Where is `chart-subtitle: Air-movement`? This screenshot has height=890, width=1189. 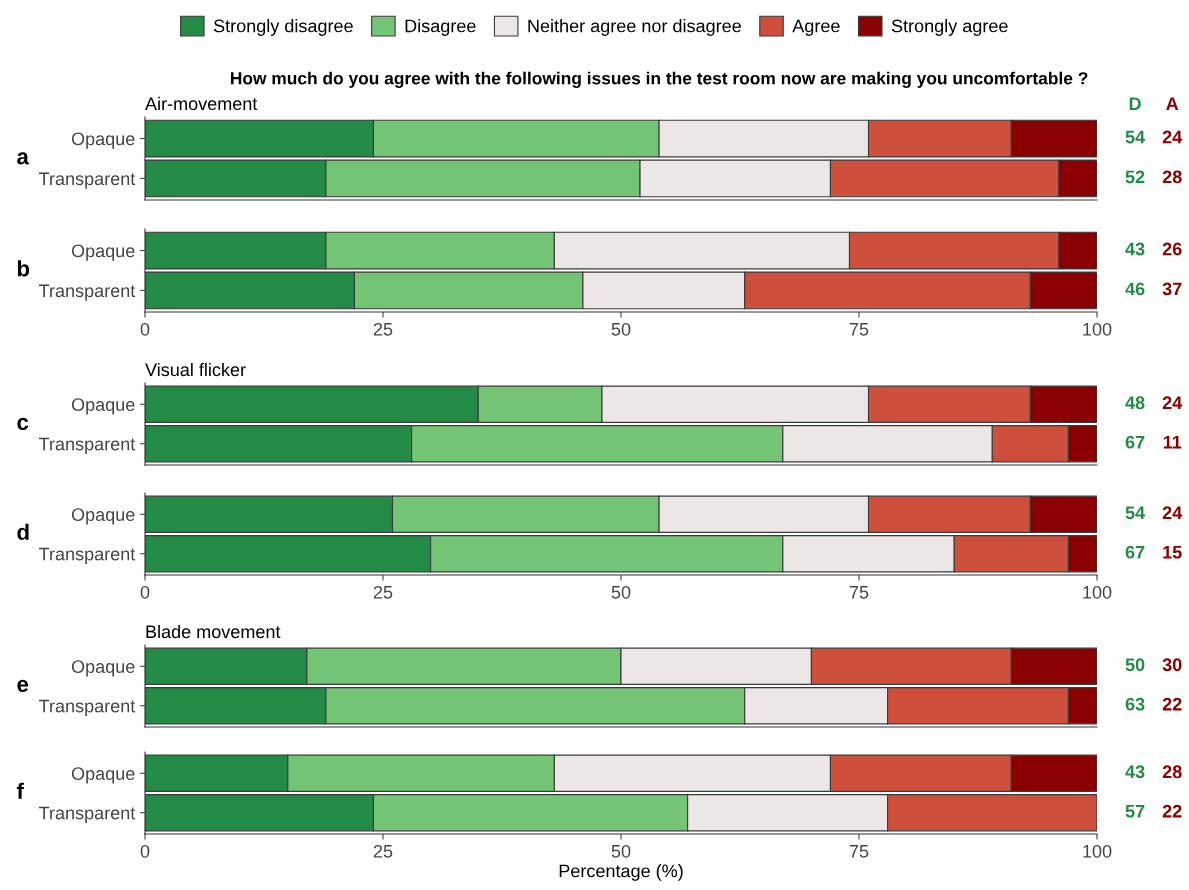 chart-subtitle: Air-movement is located at coordinates (201, 103).